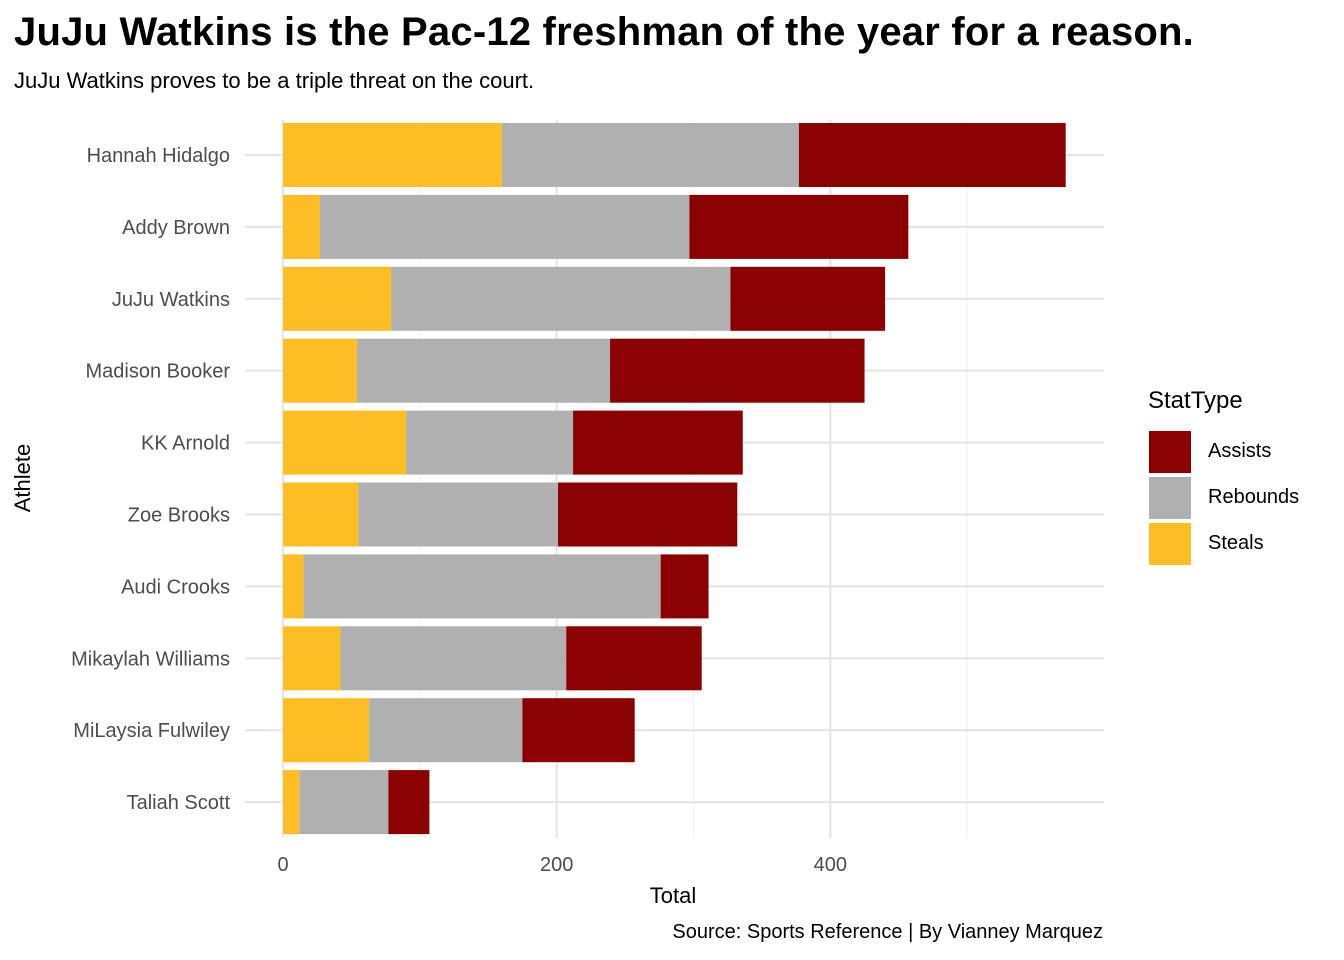 The width and height of the screenshot is (1344, 960). I want to click on legend-title: StatType, so click(1195, 400).